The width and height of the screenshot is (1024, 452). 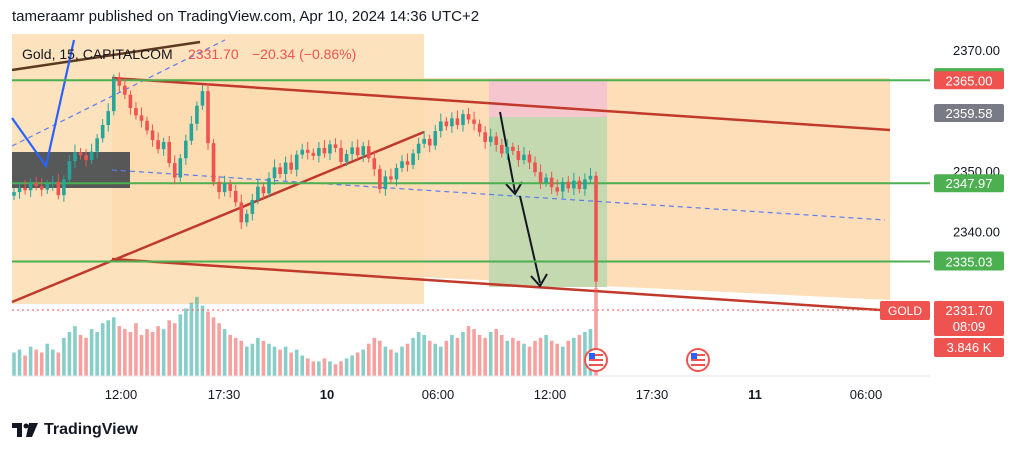 What do you see at coordinates (75, 430) in the screenshot?
I see `tradingview-brand: TradingView` at bounding box center [75, 430].